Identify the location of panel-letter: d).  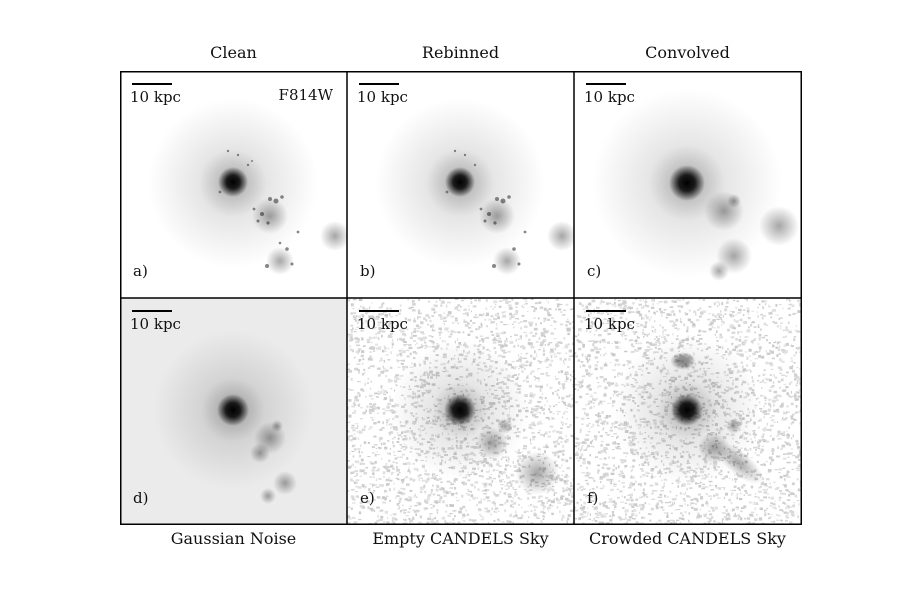
(141, 498).